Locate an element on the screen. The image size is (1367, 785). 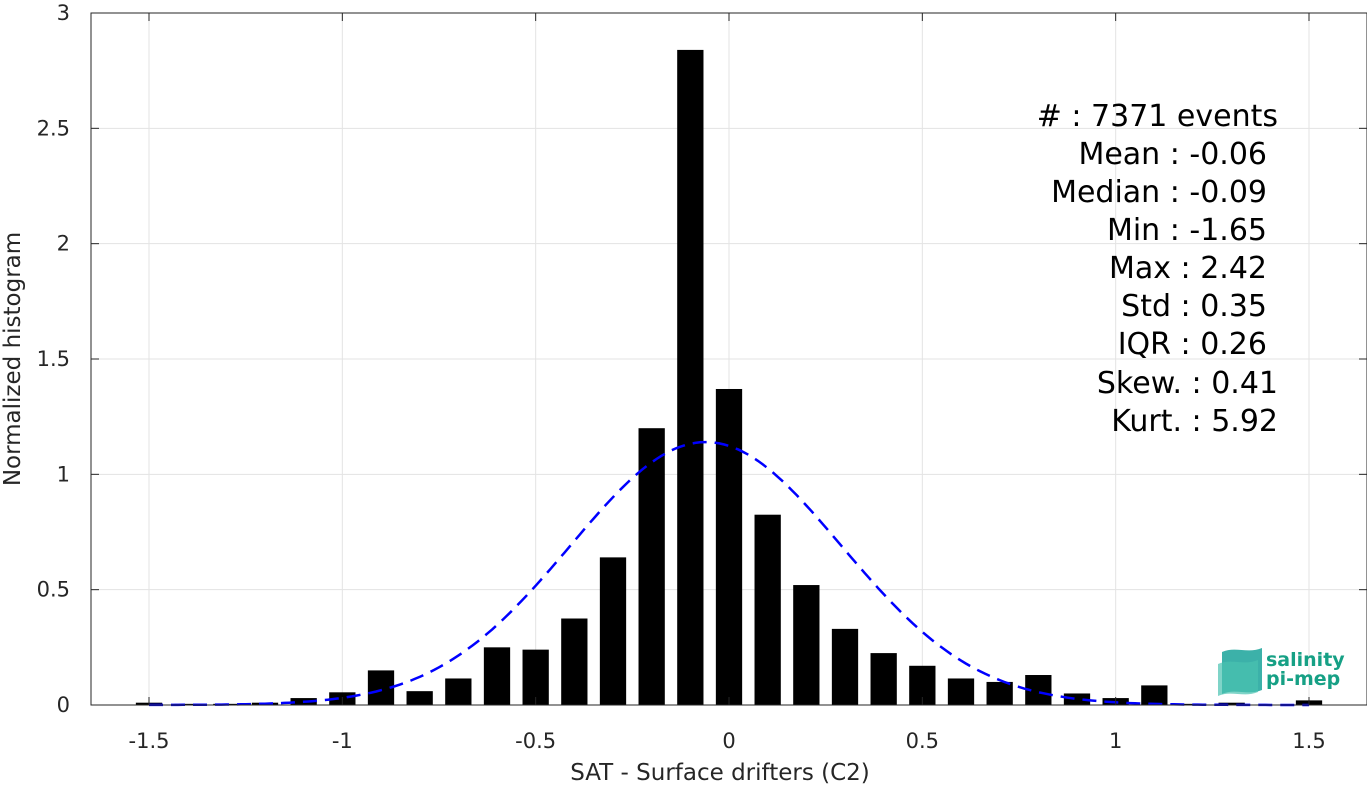
salinity-pi-mep-logo: salinity pi-mep is located at coordinates (1281, 672).